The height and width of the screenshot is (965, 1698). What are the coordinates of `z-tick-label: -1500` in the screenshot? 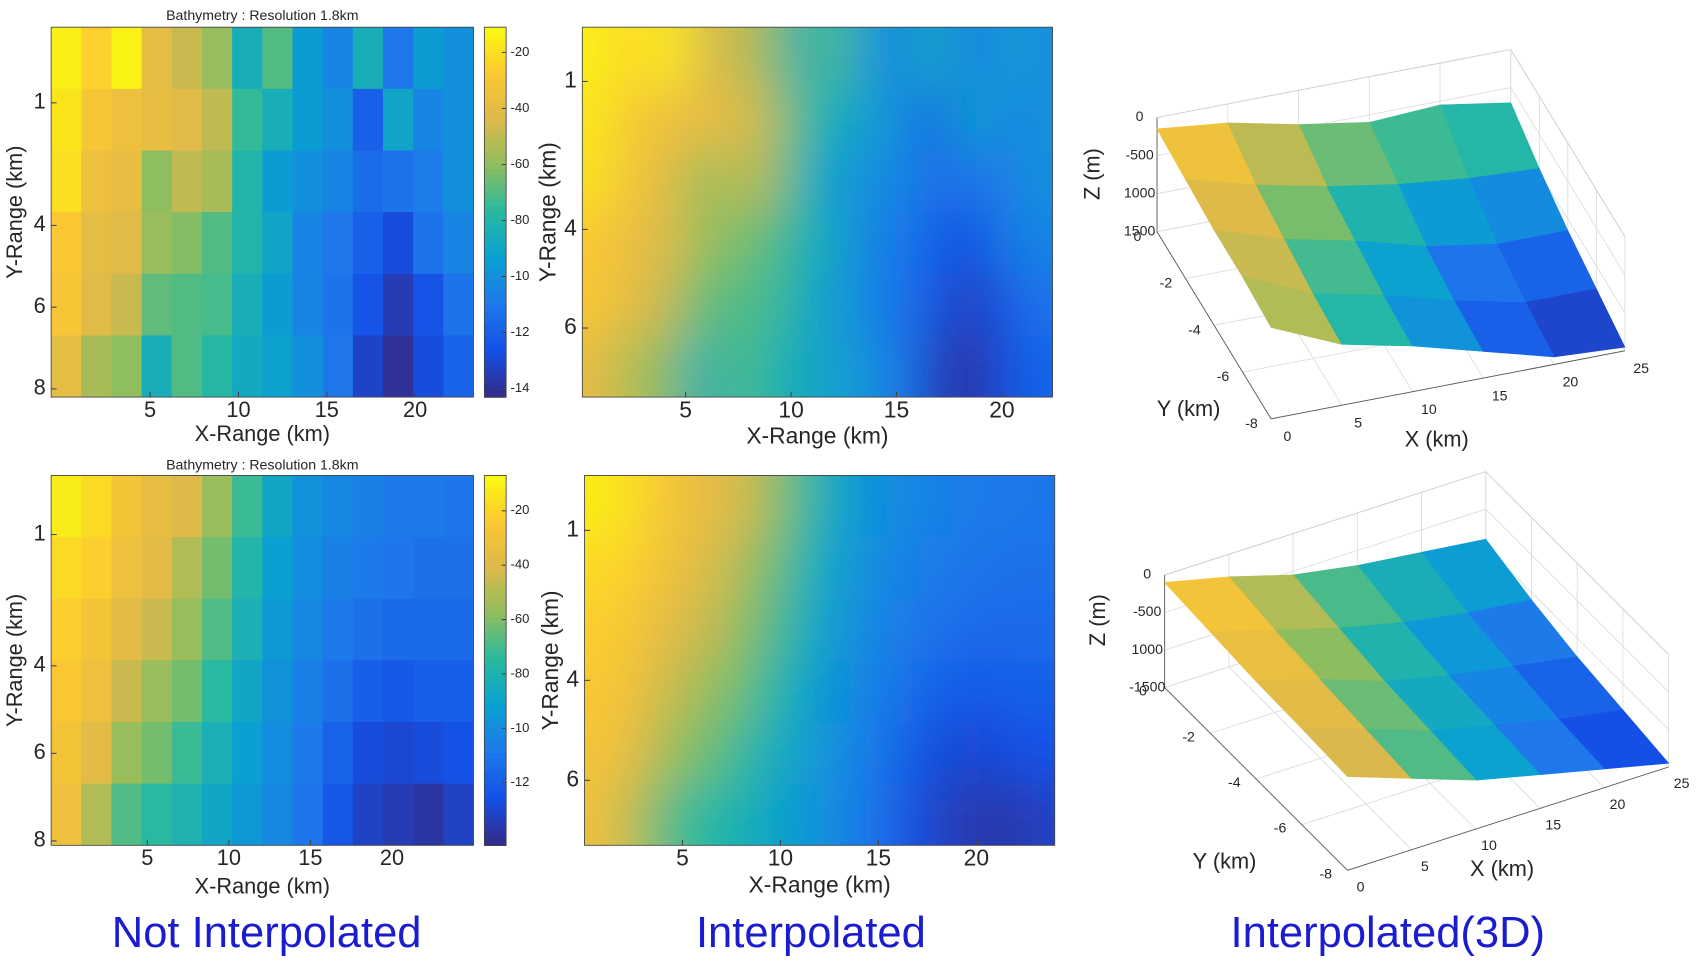 It's located at (1147, 686).